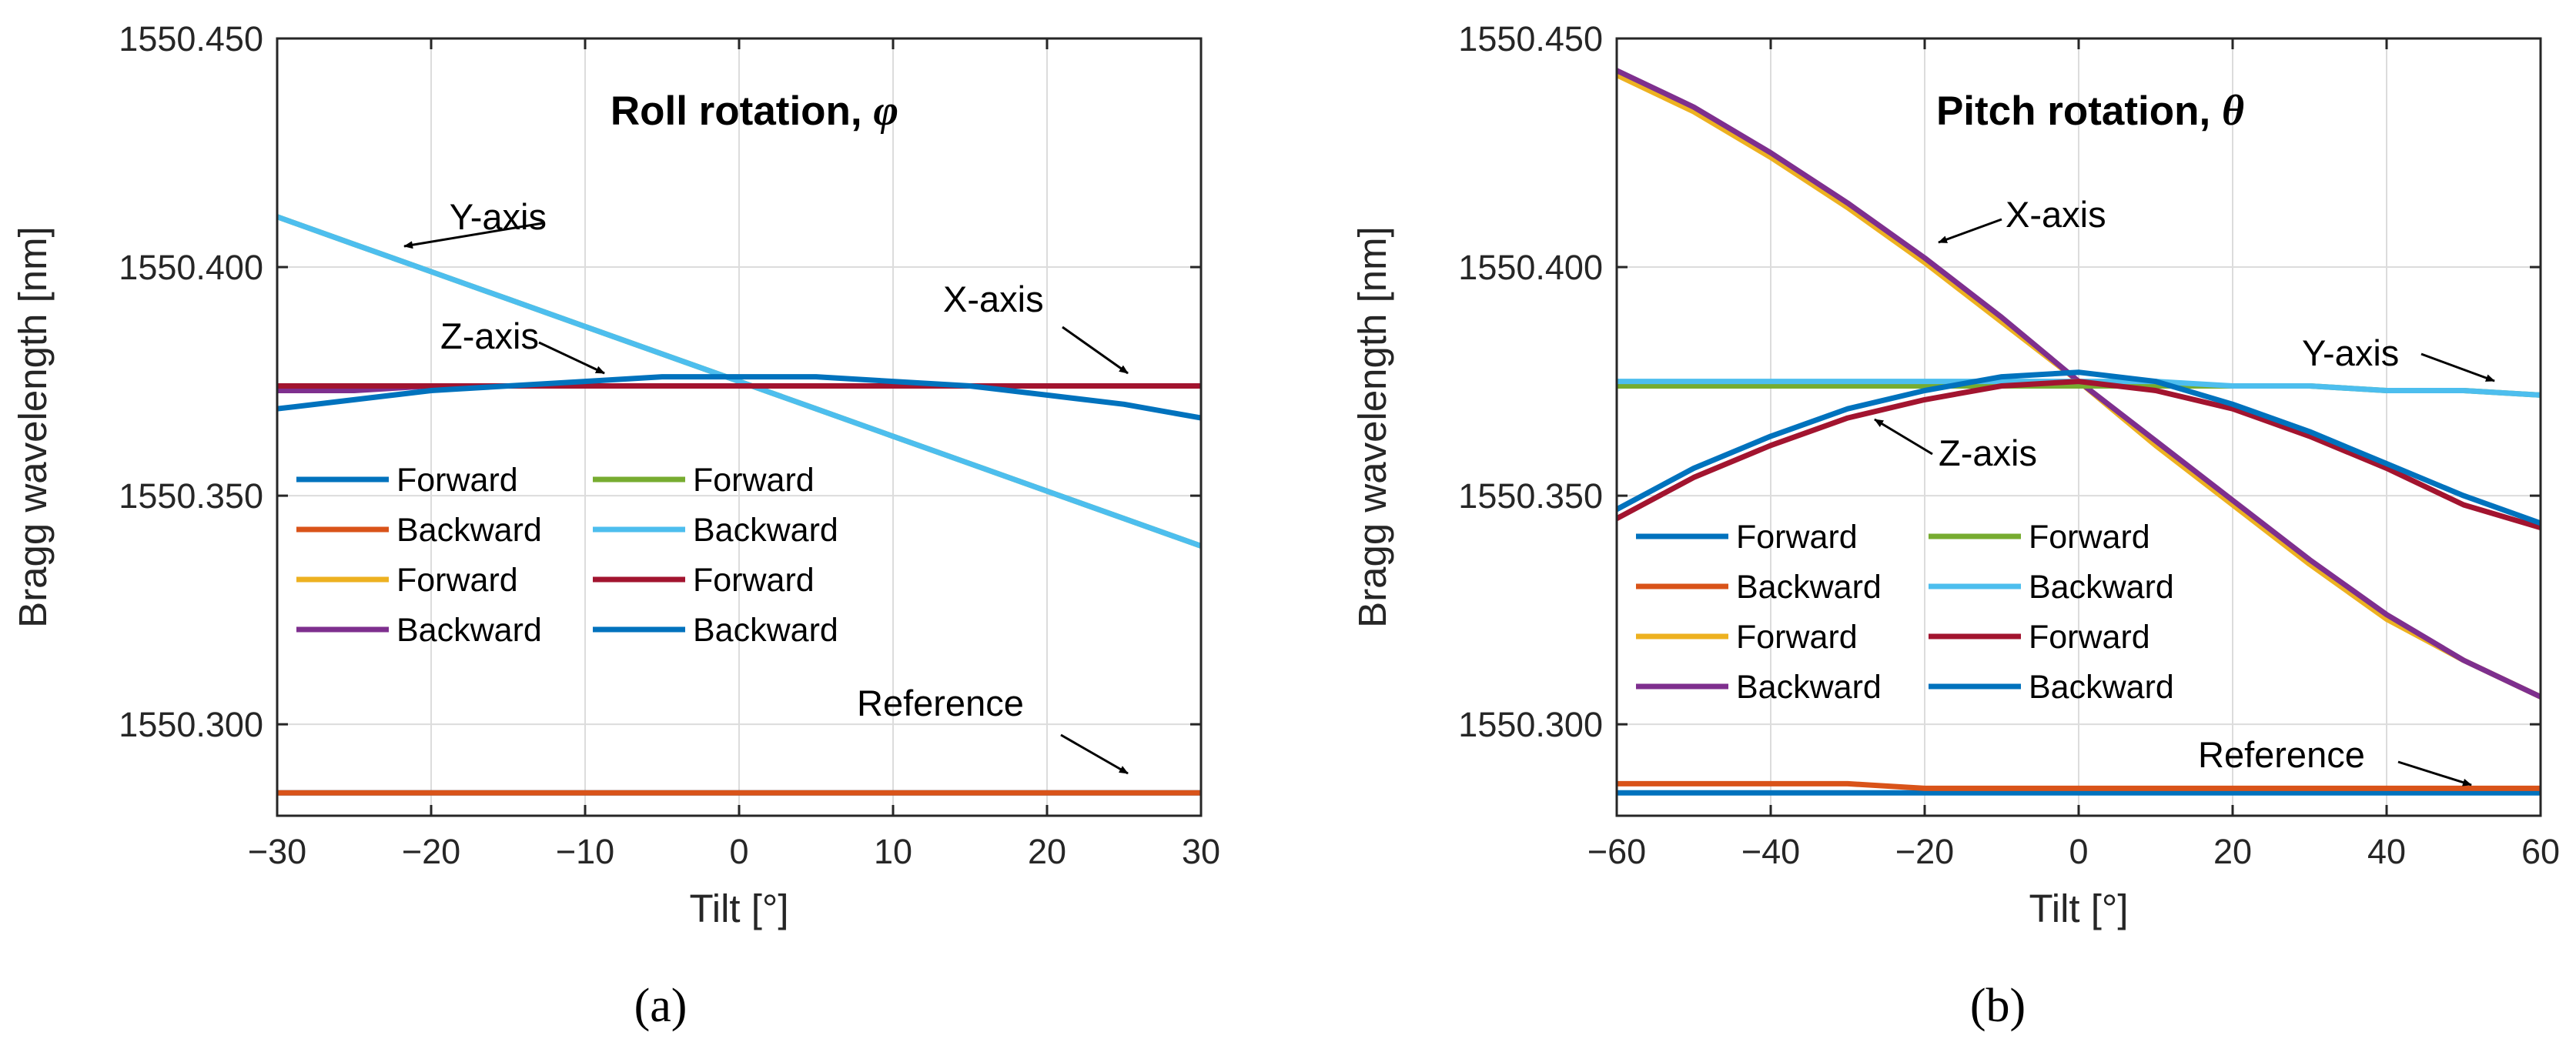 The image size is (2576, 1052). Describe the element at coordinates (661, 1006) in the screenshot. I see `panel-label-a: (a)` at that location.